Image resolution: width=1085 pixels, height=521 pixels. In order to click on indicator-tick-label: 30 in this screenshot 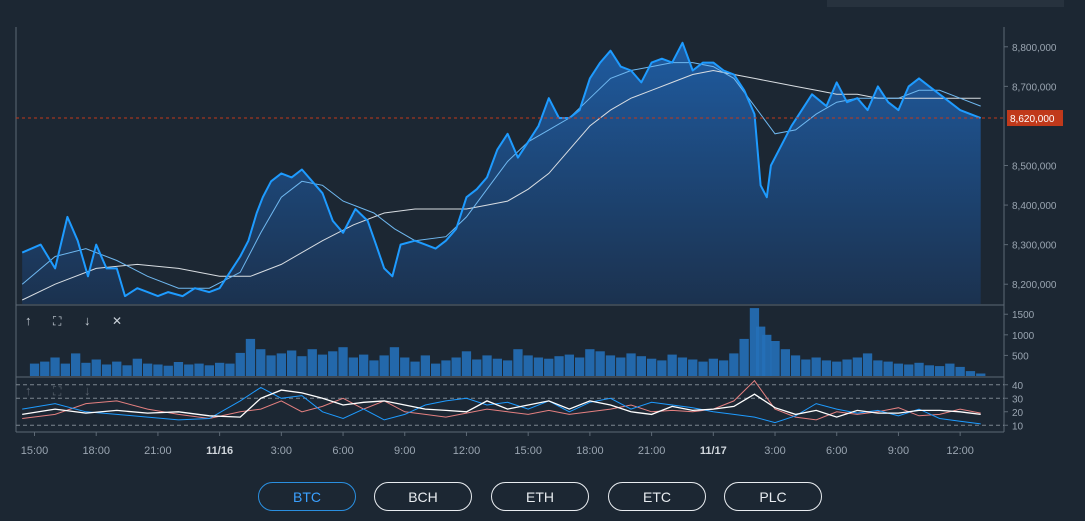, I will do `click(1018, 399)`.